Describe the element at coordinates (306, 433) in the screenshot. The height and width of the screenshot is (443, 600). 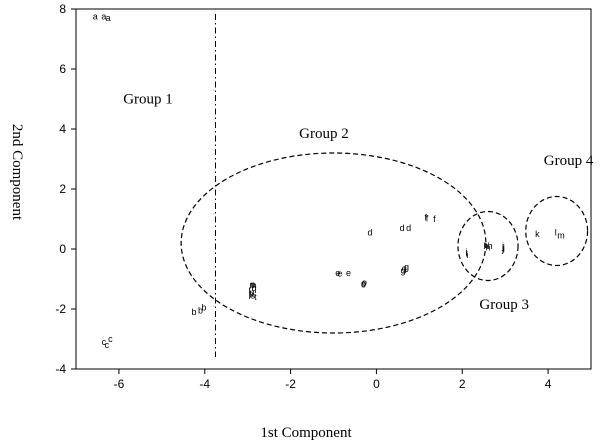
I see `x-axis-title: 1st Component` at that location.